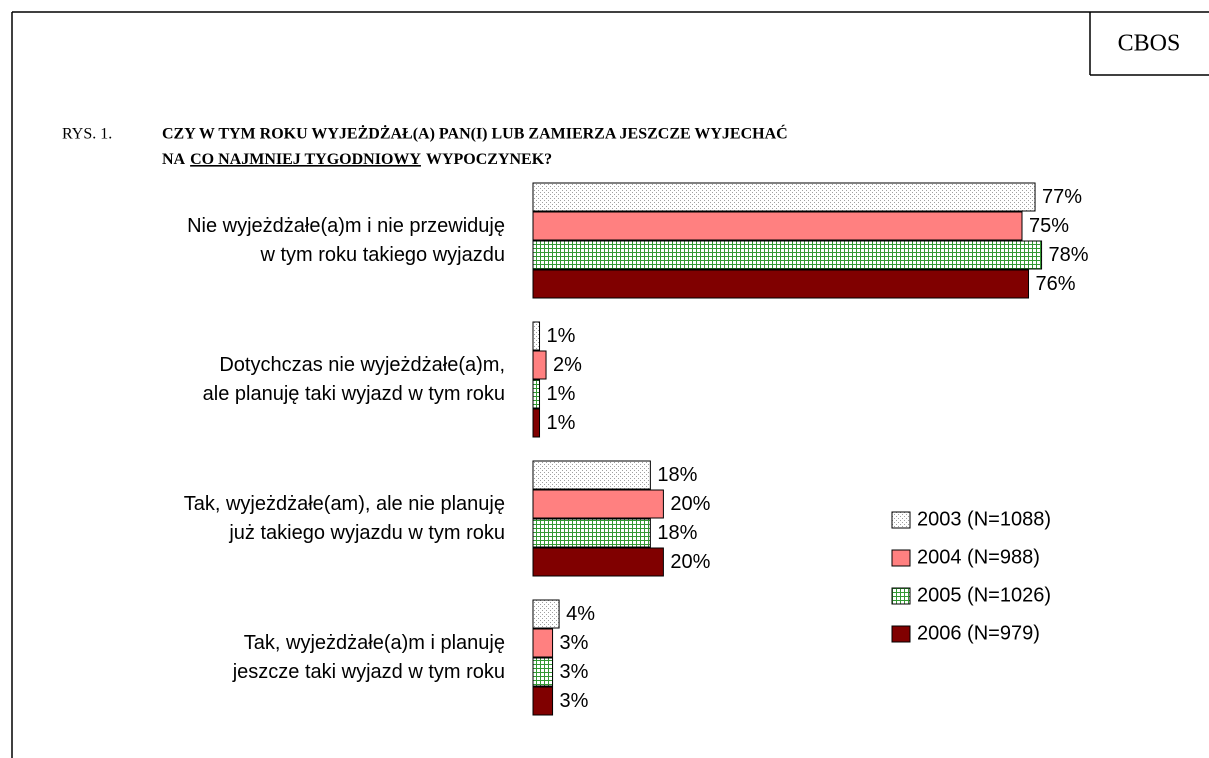 This screenshot has width=1209, height=758. Describe the element at coordinates (1049, 226) in the screenshot. I see `value-label: 75%` at that location.